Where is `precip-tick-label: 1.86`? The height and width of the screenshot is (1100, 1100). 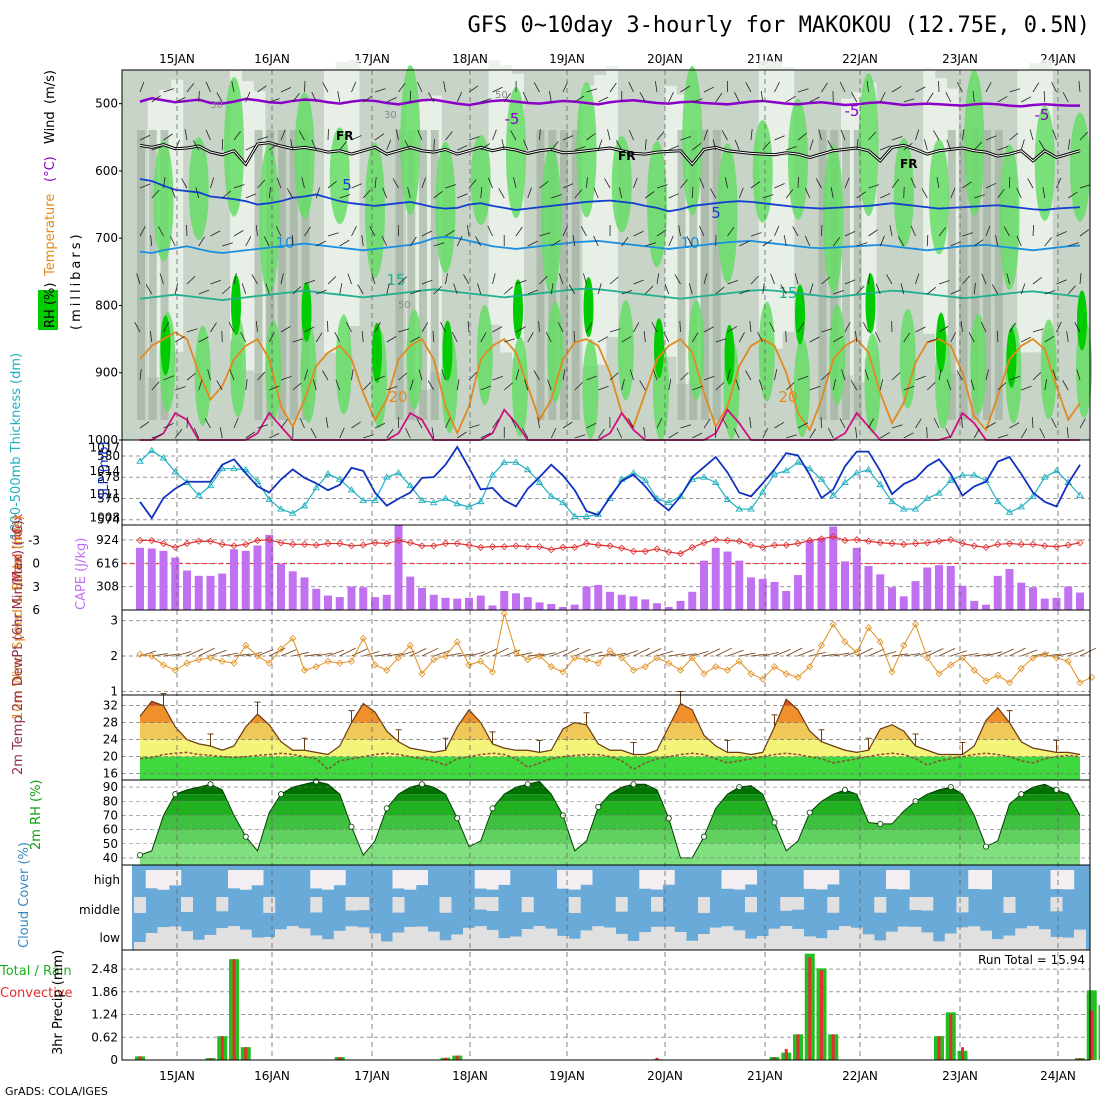 precip-tick-label: 1.86 is located at coordinates (104, 992).